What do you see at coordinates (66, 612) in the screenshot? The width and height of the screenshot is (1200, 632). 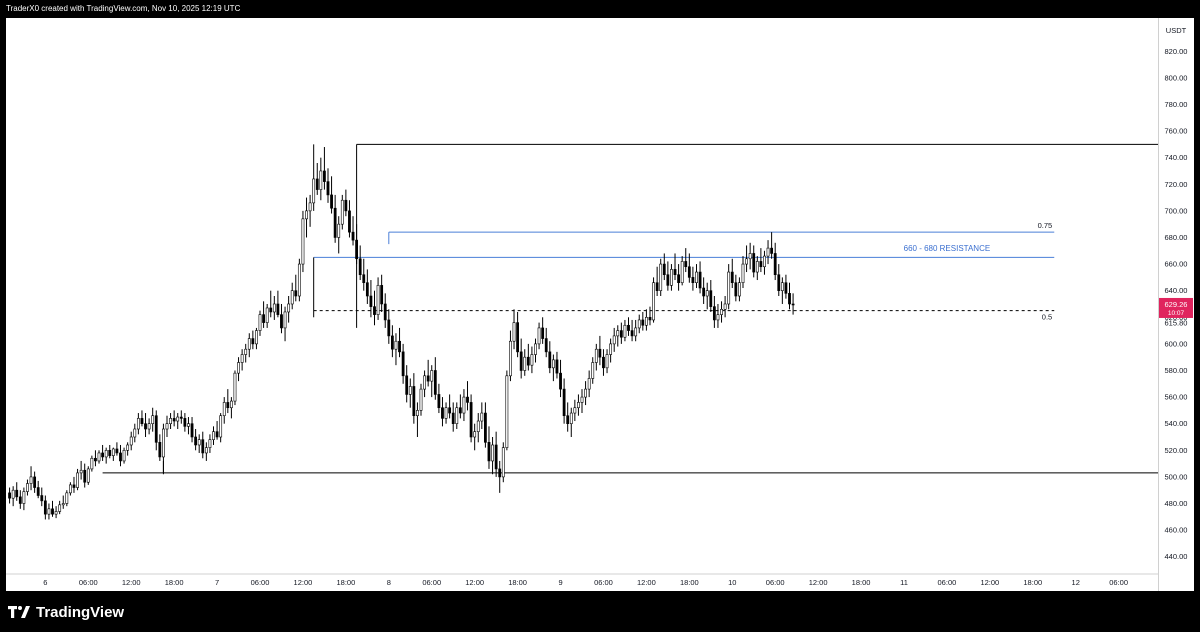 I see `brand: TradingView` at bounding box center [66, 612].